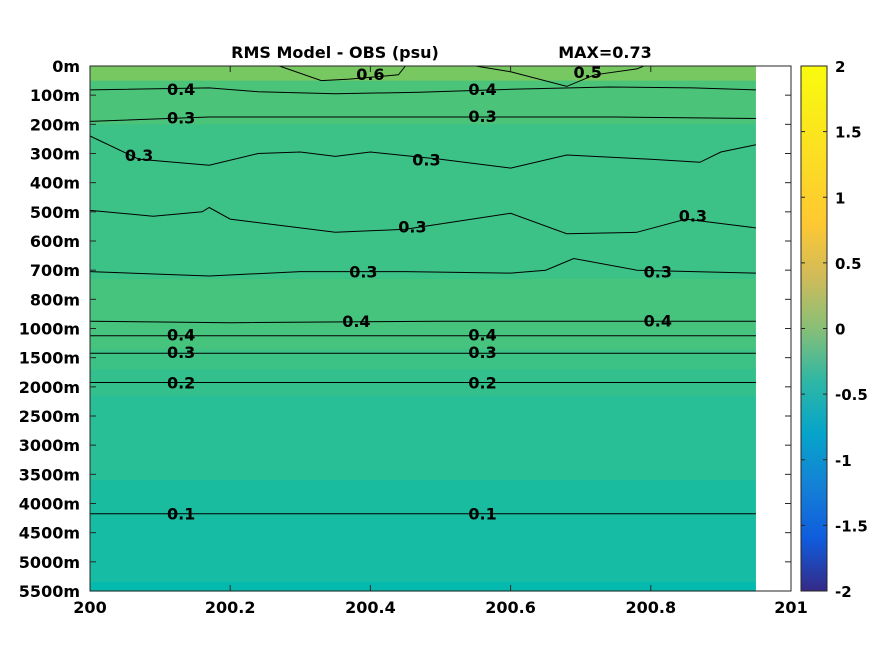 The width and height of the screenshot is (875, 656). What do you see at coordinates (49, 591) in the screenshot?
I see `y-tick-label: 5500m` at bounding box center [49, 591].